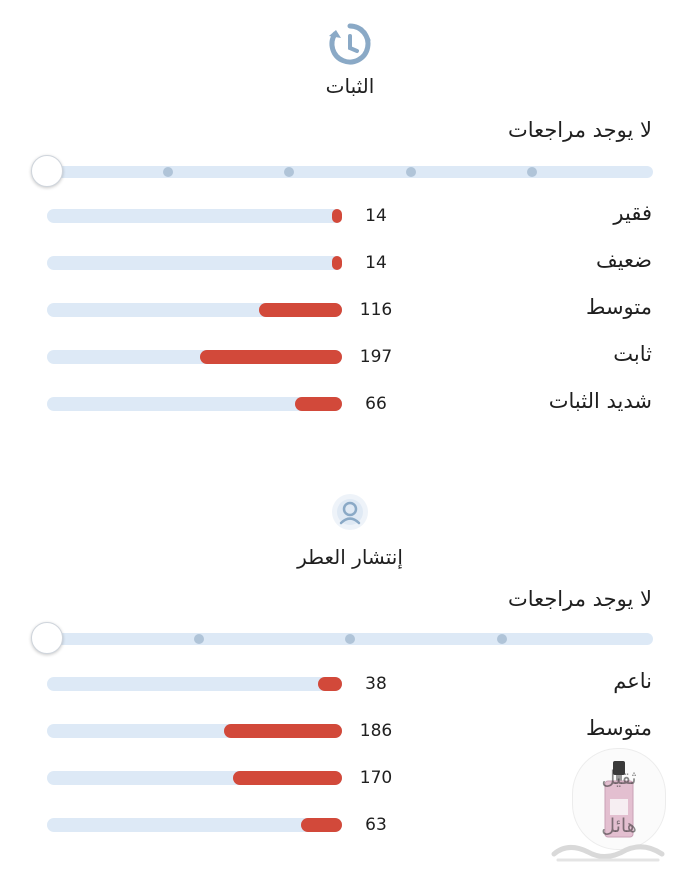 The image size is (700, 870). I want to click on rating-count: 197, so click(376, 357).